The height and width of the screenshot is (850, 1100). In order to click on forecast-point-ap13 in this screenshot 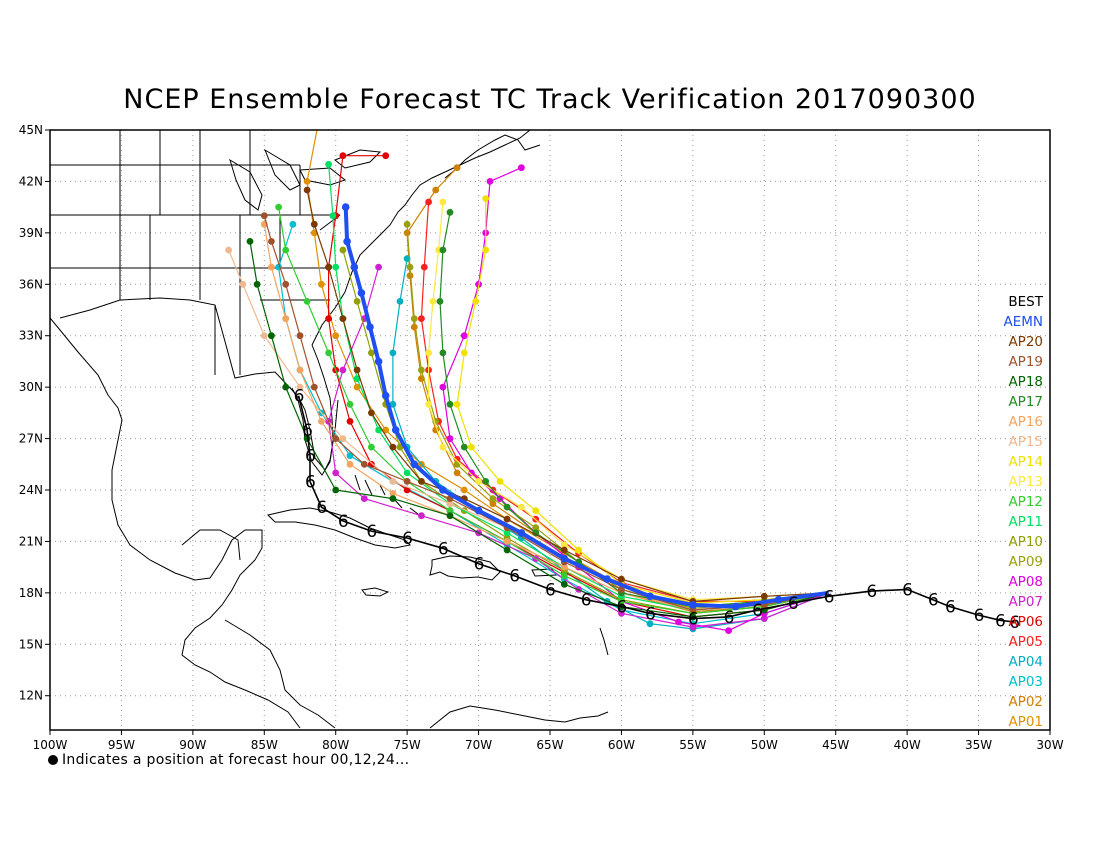, I will do `click(443, 202)`.